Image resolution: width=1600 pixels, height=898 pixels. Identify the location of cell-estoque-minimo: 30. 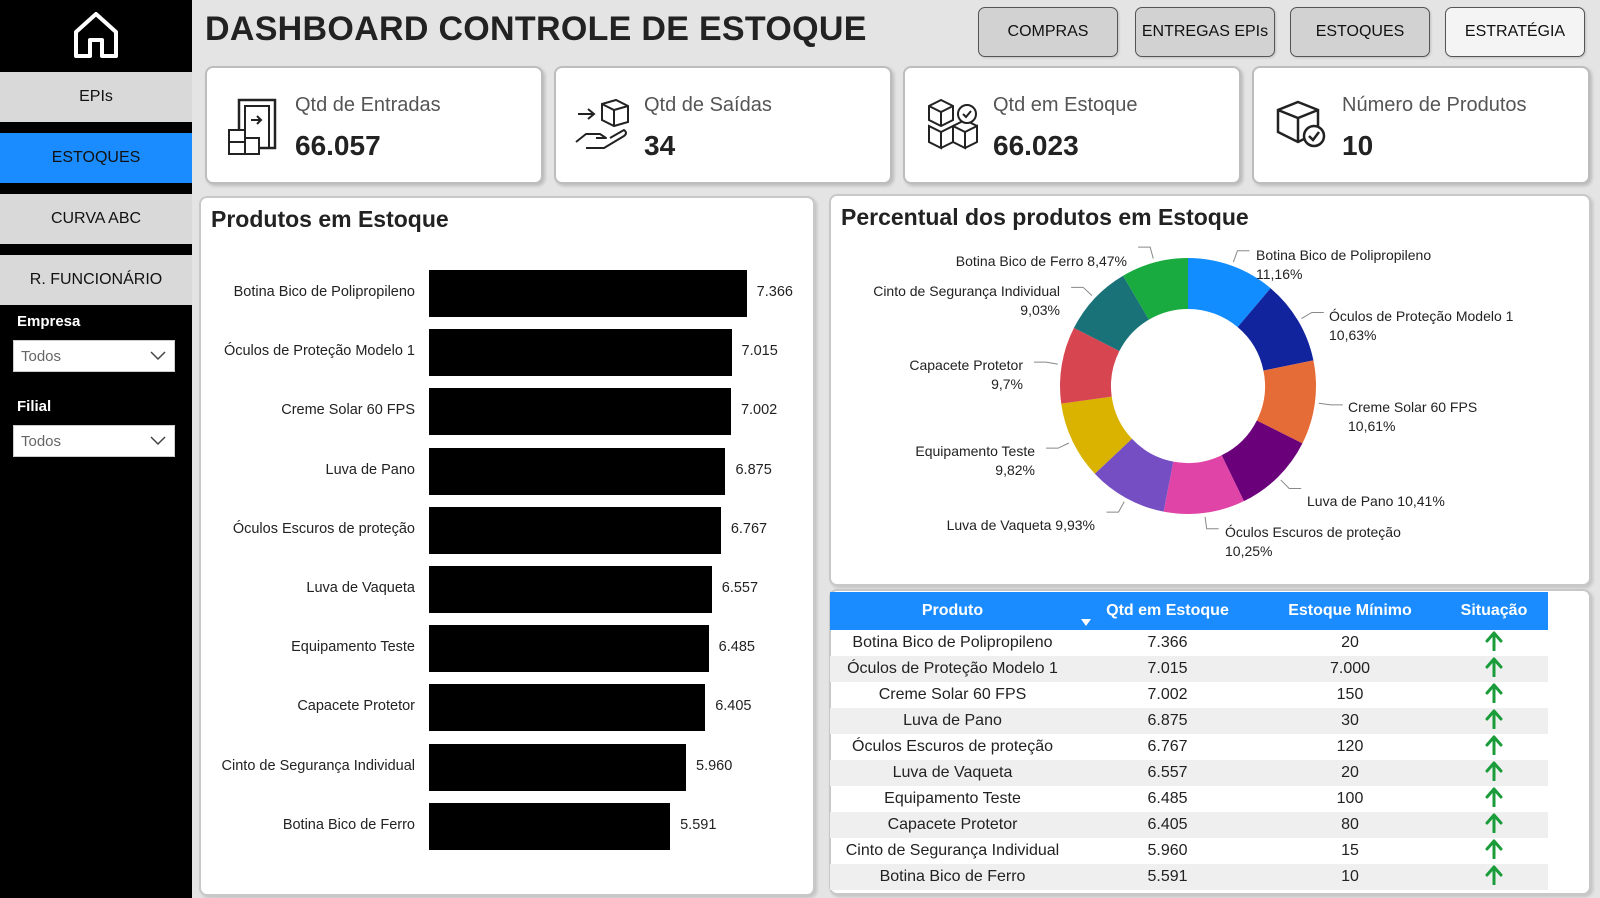
(1350, 721).